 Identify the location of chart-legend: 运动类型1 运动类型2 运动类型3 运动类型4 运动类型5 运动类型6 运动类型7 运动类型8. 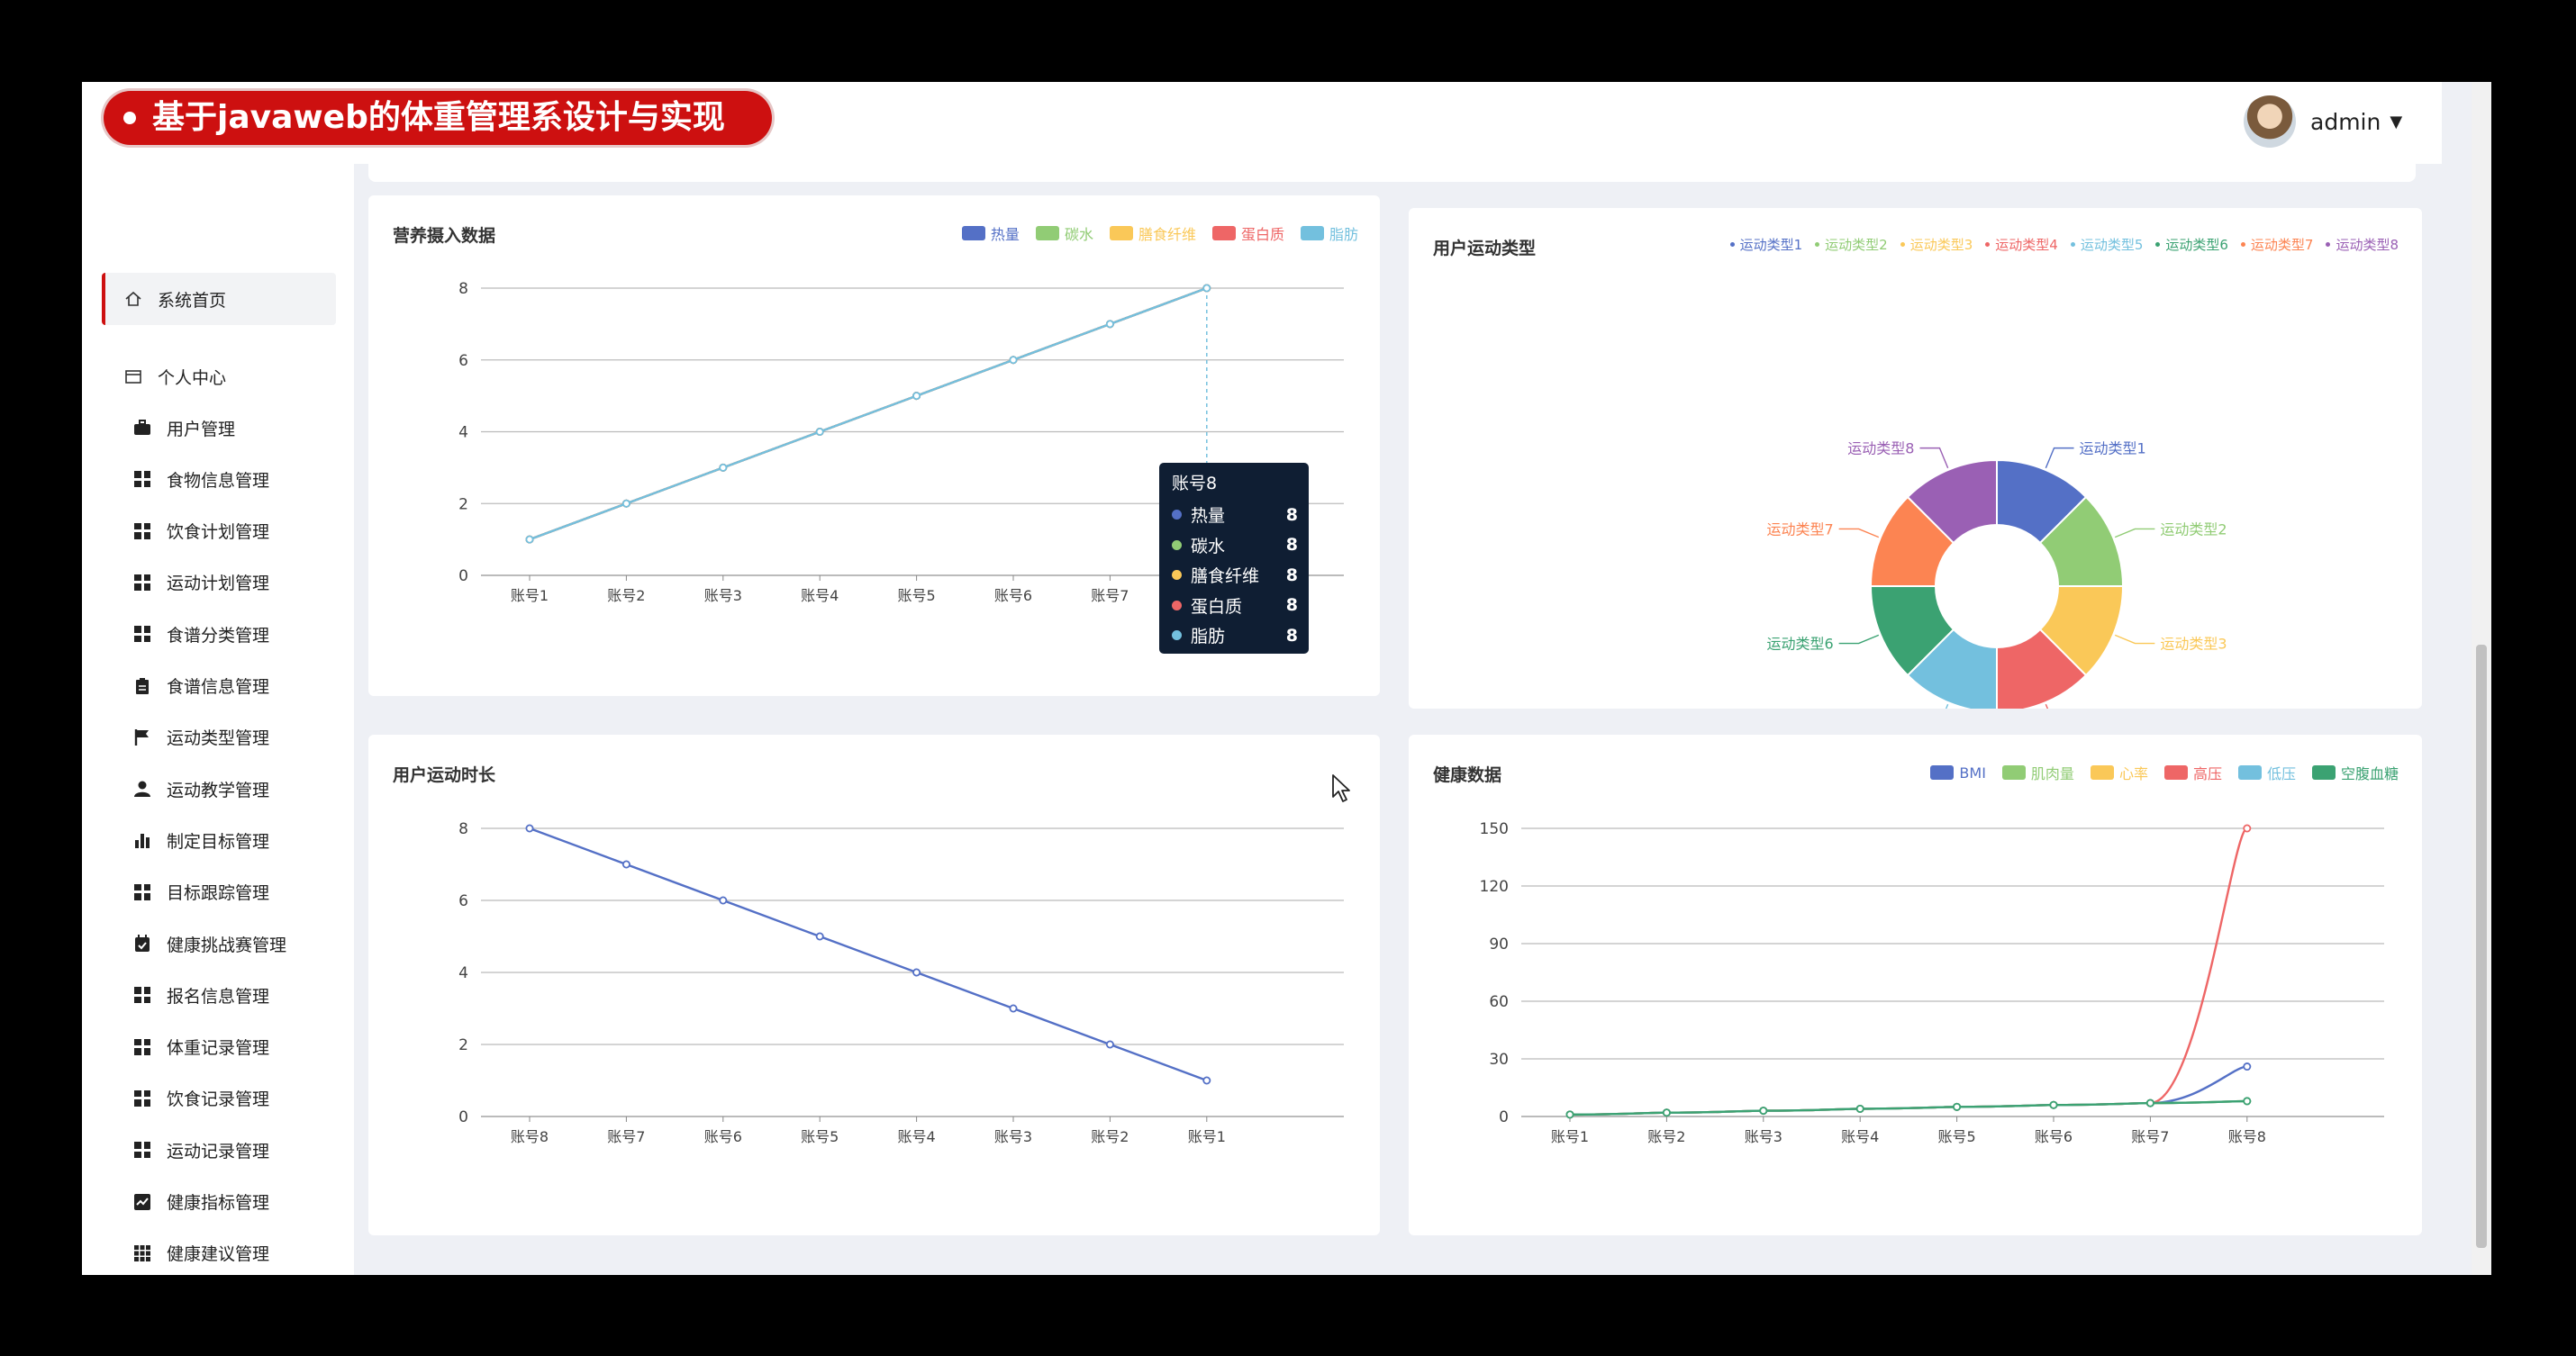
(2064, 244).